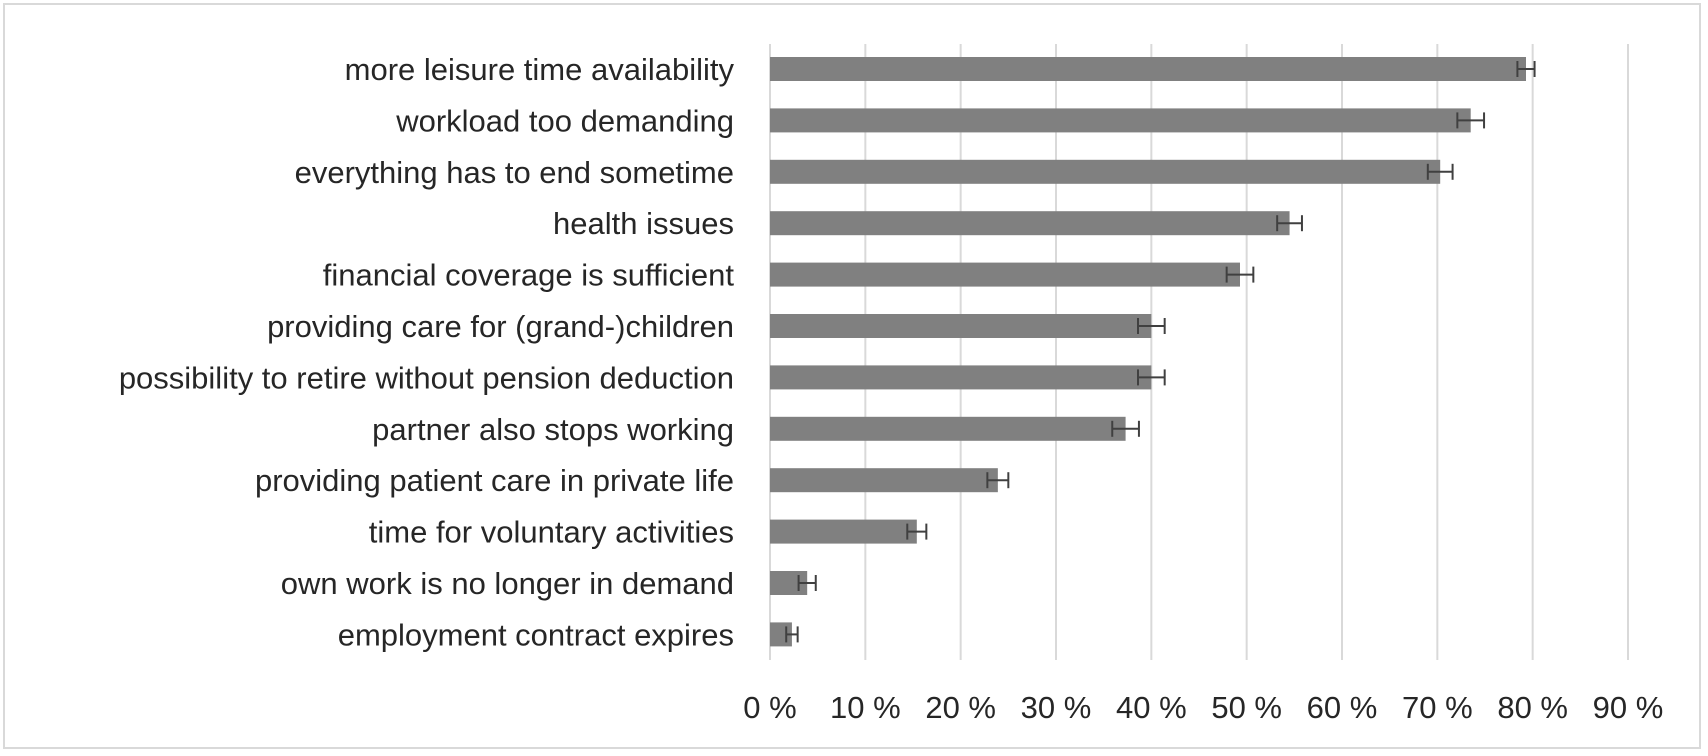 This screenshot has height=756, width=1708. I want to click on category-label-2: workload too demanding, so click(564, 120).